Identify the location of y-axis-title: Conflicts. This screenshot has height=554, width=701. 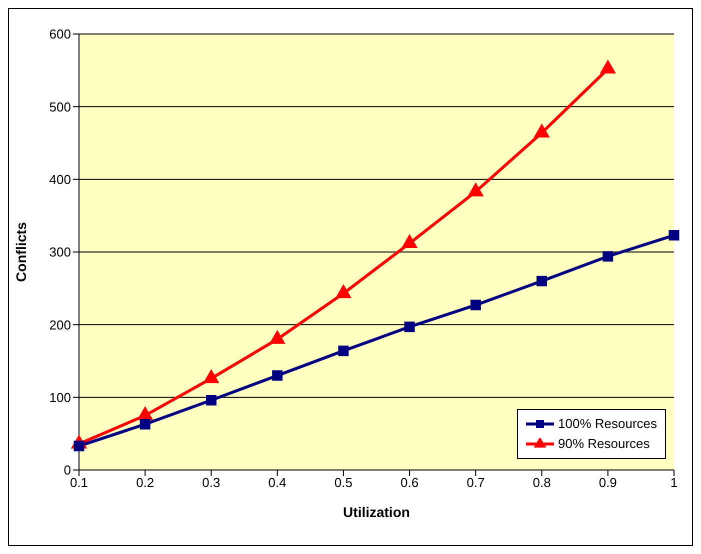
(20, 252).